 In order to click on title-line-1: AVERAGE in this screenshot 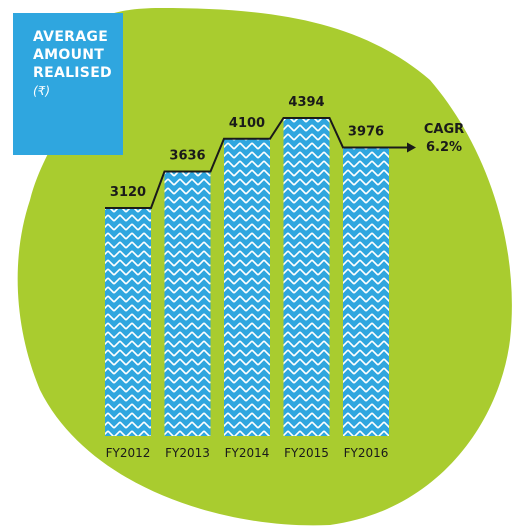, I will do `click(71, 37)`.